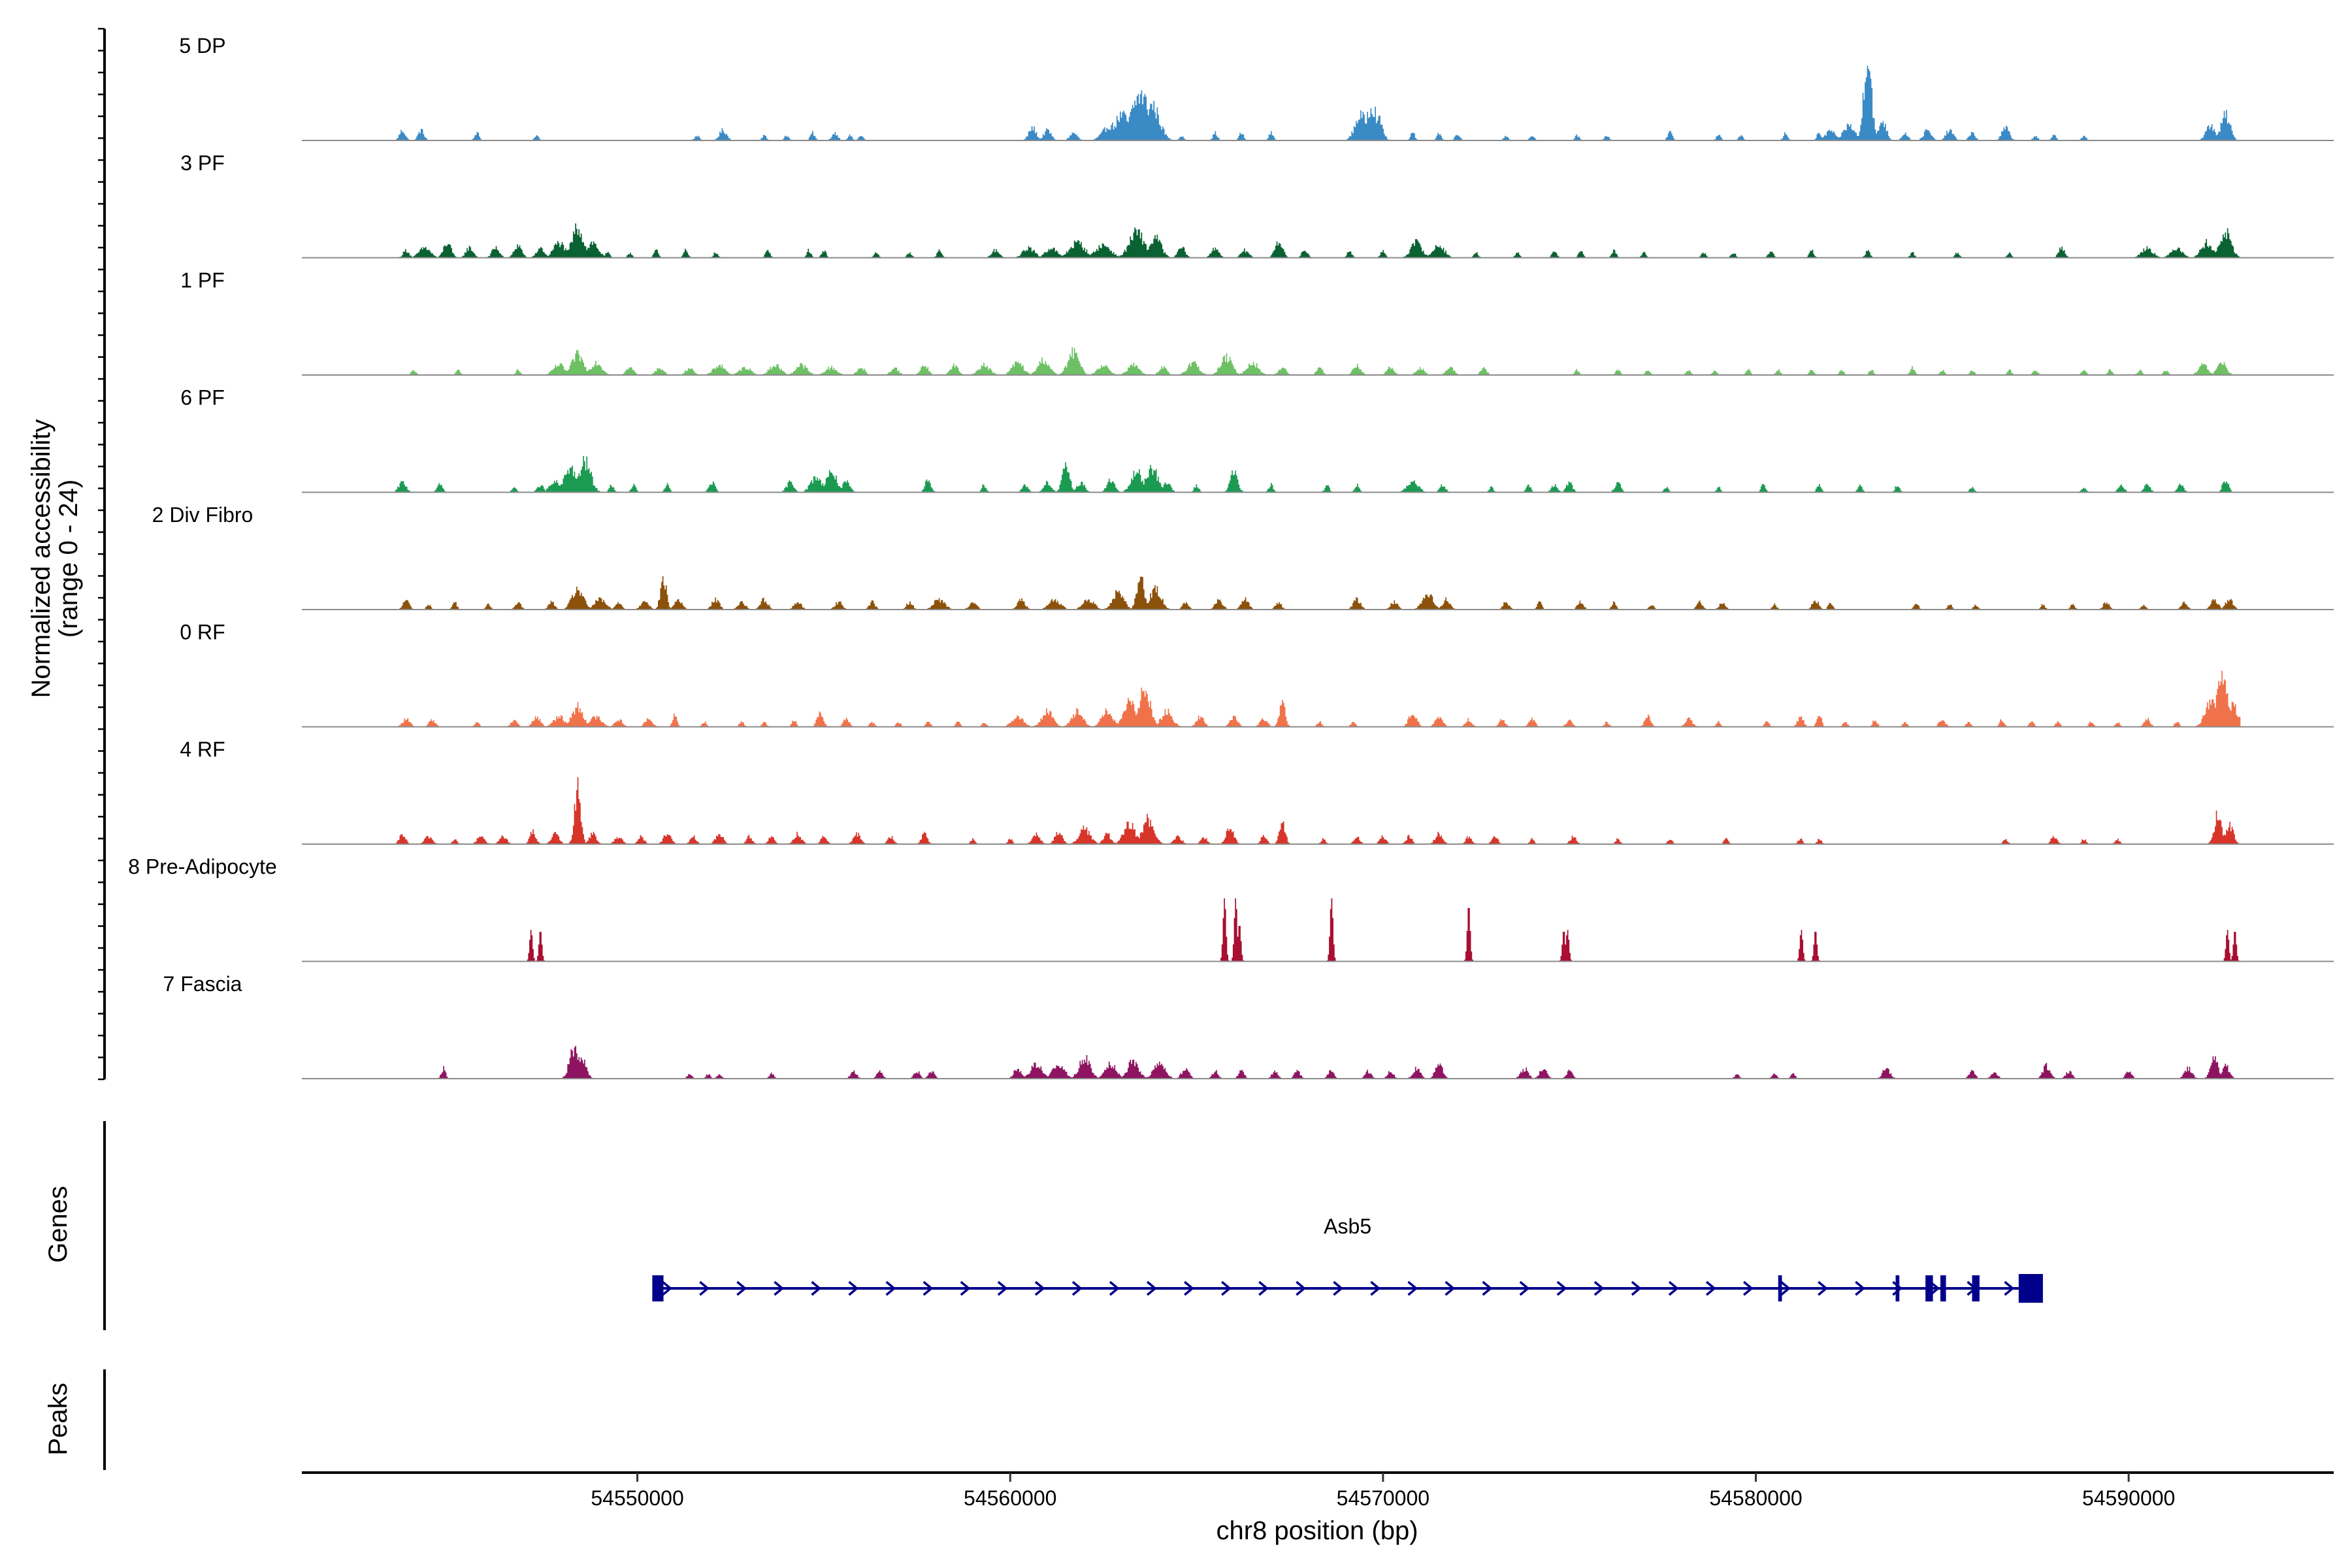 This screenshot has height=1568, width=2352. What do you see at coordinates (1231, 908) in the screenshot?
I see `track-8-pre-adipocyte: 8 Pre-Adipocyte` at bounding box center [1231, 908].